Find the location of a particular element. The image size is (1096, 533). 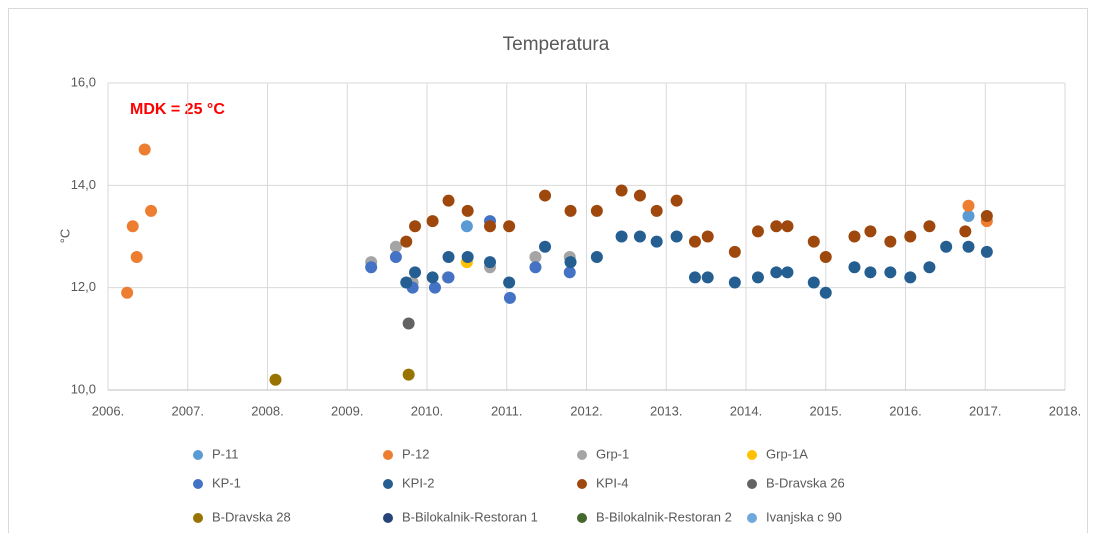

x-tick-label: 2006. is located at coordinates (108, 410).